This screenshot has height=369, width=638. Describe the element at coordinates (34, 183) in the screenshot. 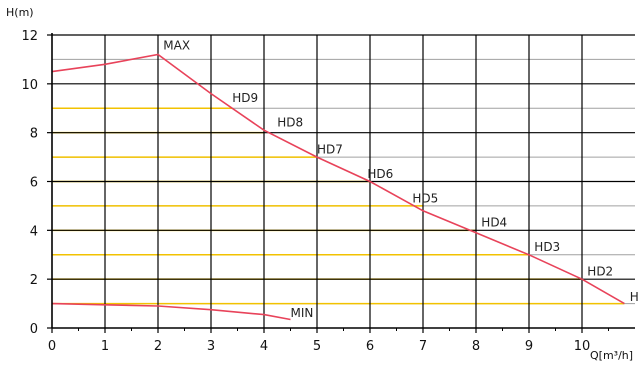

I see `y-tick-label: 6` at that location.